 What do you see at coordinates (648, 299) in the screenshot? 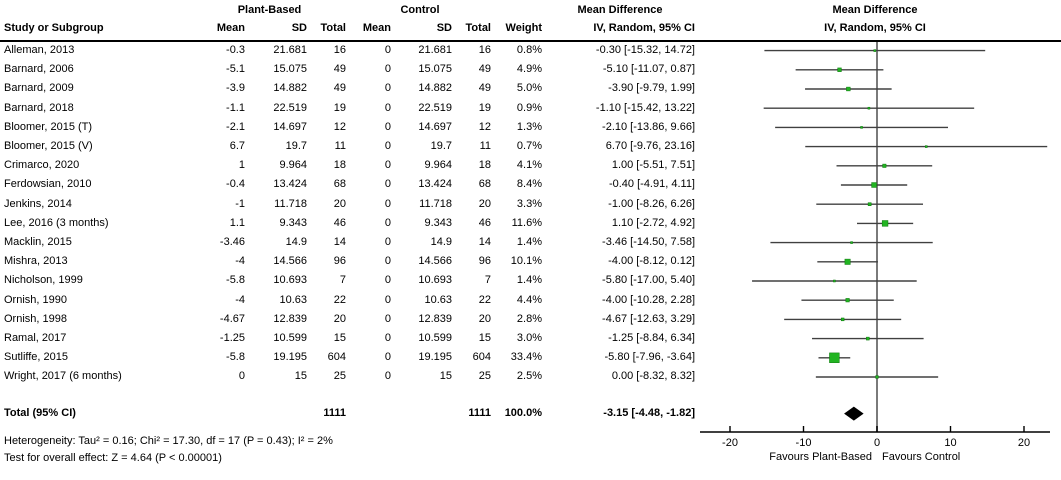
I see `ci-text-cell: -4.00 [-10.28, 2.28]` at bounding box center [648, 299].